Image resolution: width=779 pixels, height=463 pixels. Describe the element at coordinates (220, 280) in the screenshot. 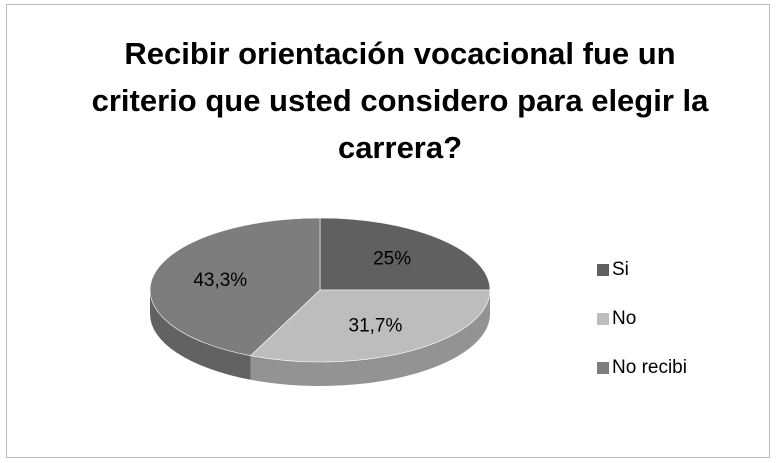

I see `data-label: 43,3%` at that location.